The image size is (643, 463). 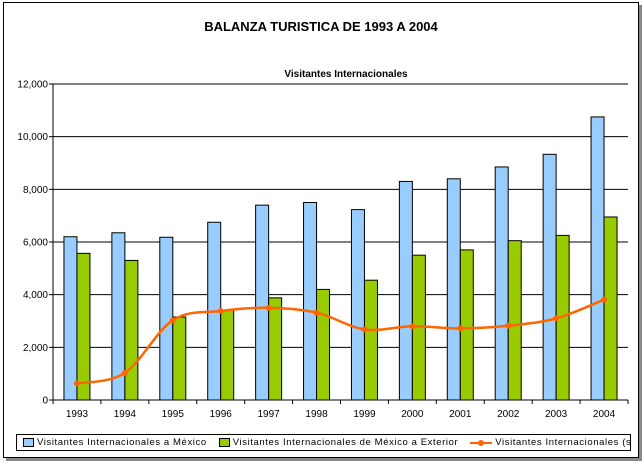 I want to click on x-tick-label: 2000, so click(x=412, y=414).